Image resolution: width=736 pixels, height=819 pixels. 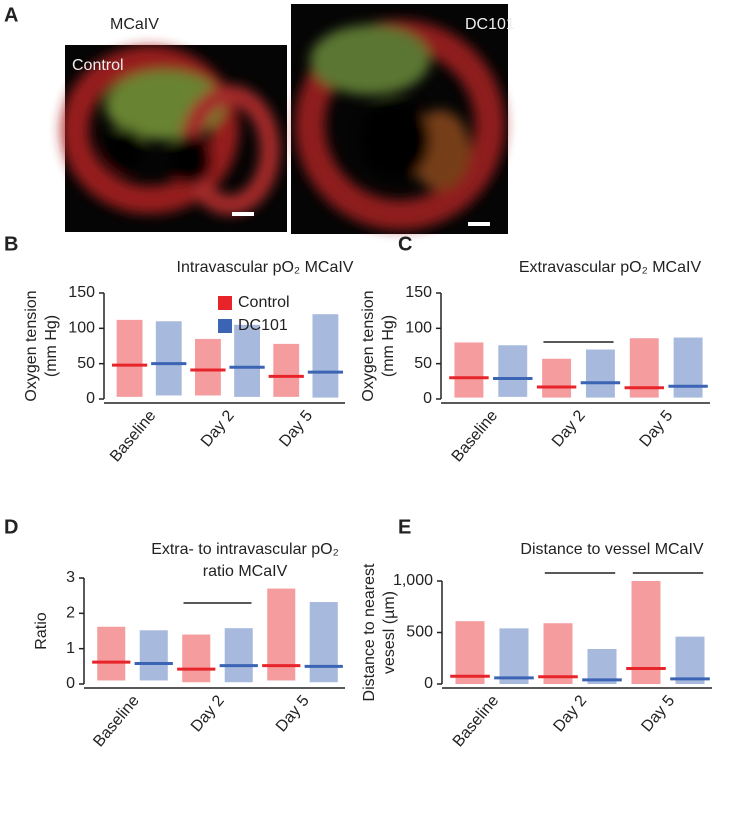 I want to click on chart-title: Extravascular pO₂ MCaIV, so click(x=610, y=267).